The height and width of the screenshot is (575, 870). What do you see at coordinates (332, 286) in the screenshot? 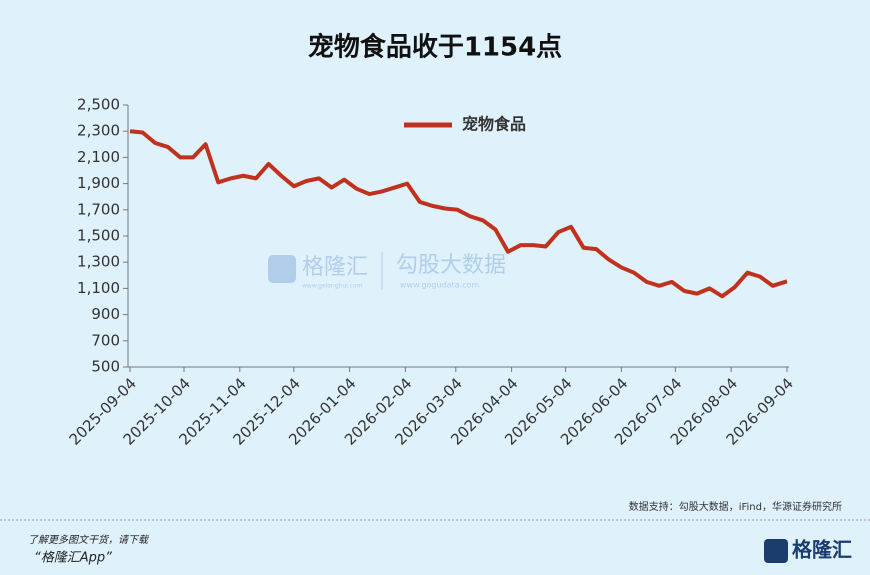
I see `watermark-site: www.gelonghui.com` at bounding box center [332, 286].